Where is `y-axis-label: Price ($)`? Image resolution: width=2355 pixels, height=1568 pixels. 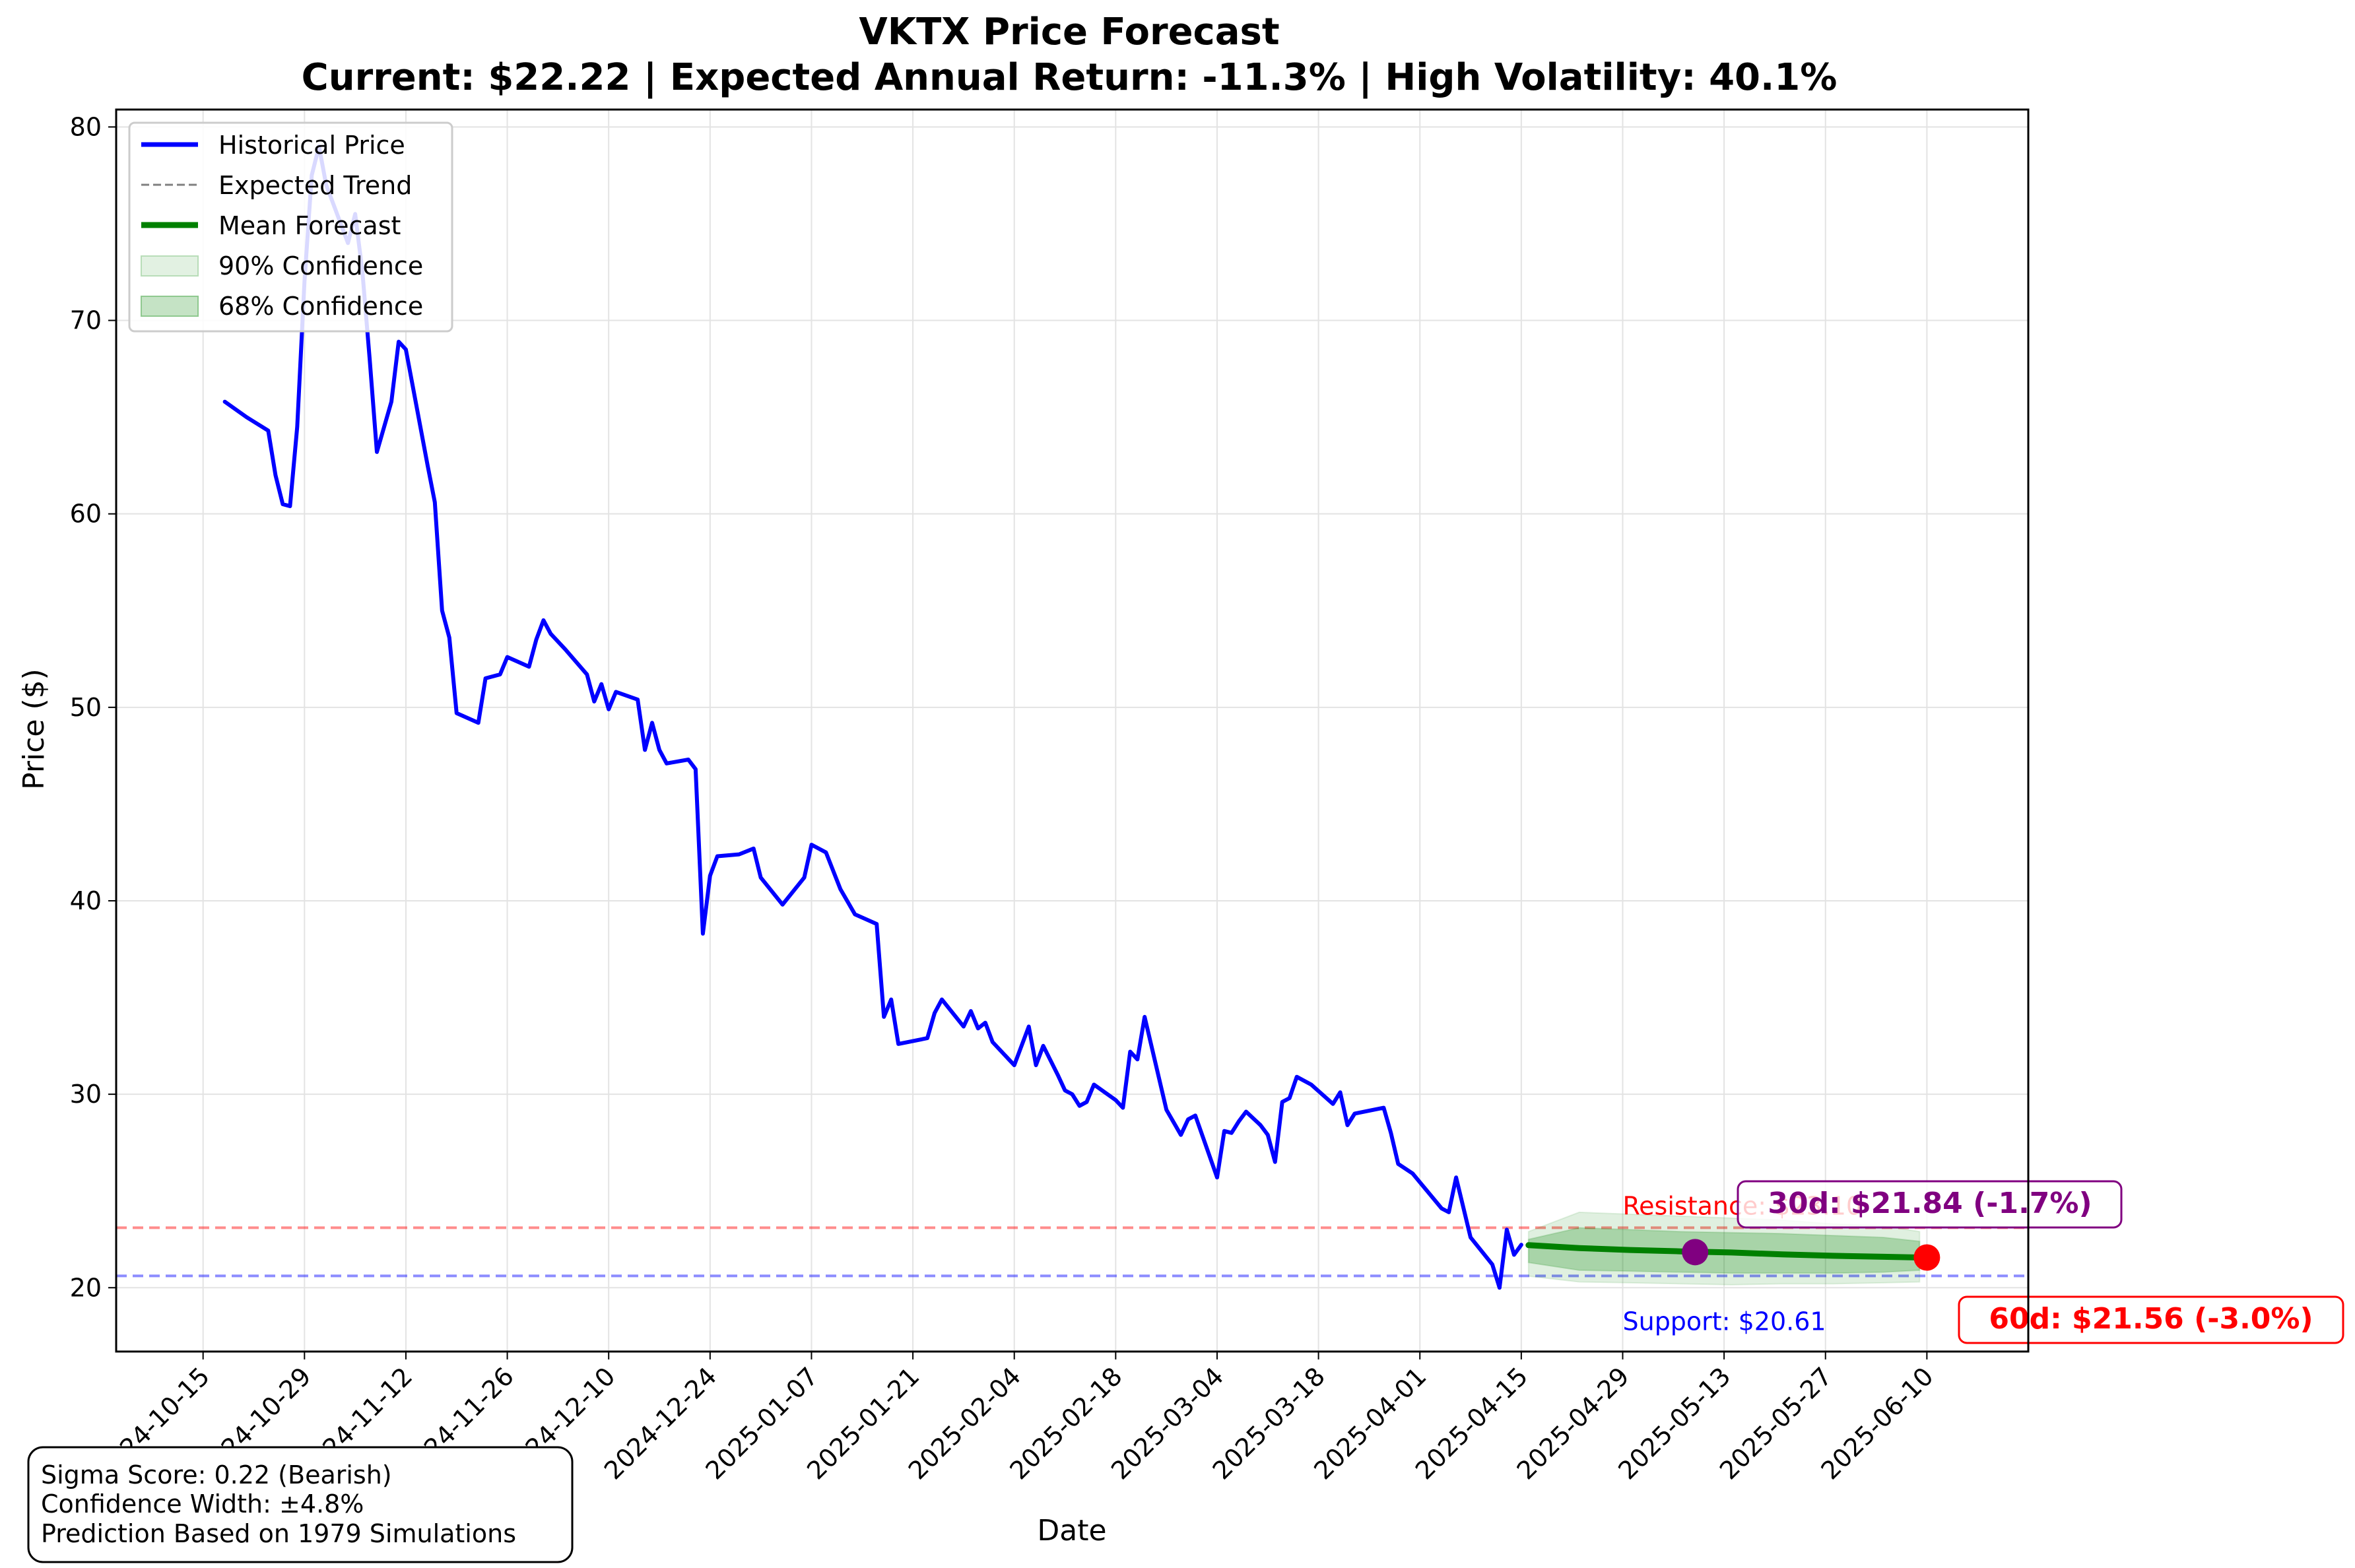
y-axis-label: Price ($) is located at coordinates (34, 729).